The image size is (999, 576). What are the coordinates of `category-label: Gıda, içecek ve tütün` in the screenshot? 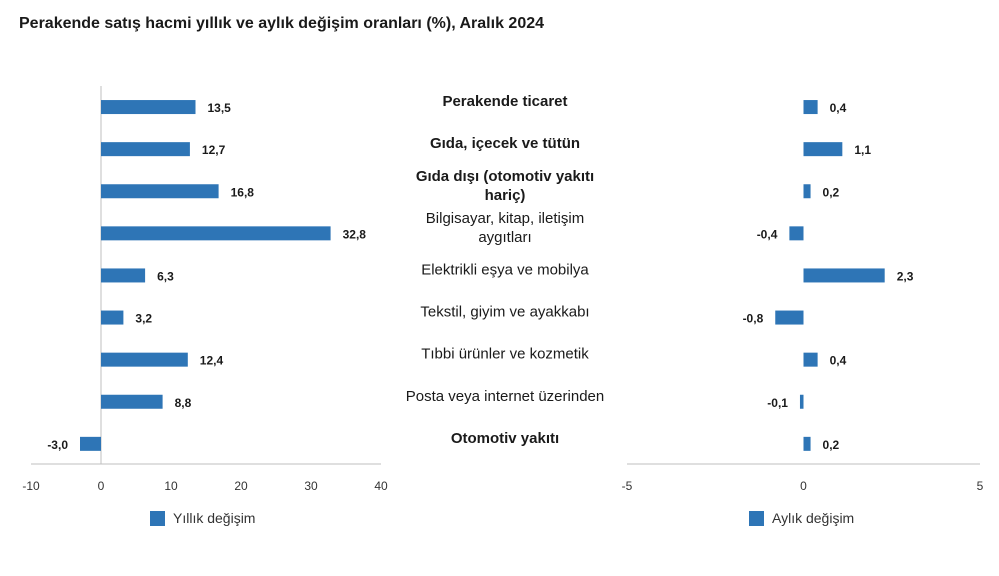 It's located at (505, 143).